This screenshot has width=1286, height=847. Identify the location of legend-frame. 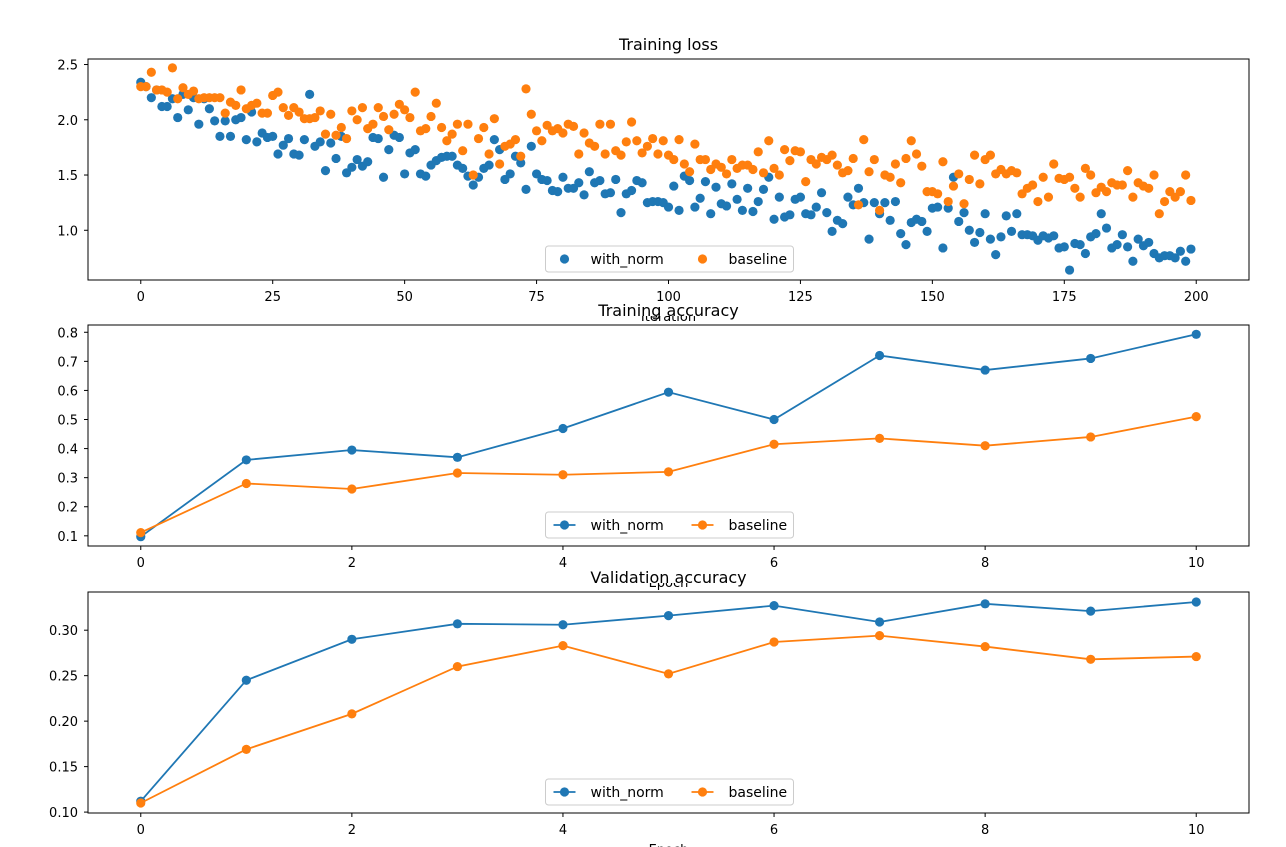
(669, 525).